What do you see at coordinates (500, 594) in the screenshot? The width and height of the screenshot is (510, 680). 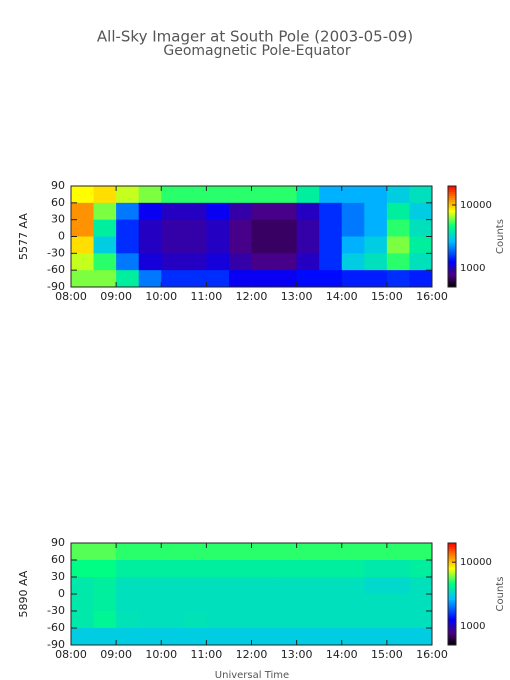 I see `colorbar-label: Counts` at bounding box center [500, 594].